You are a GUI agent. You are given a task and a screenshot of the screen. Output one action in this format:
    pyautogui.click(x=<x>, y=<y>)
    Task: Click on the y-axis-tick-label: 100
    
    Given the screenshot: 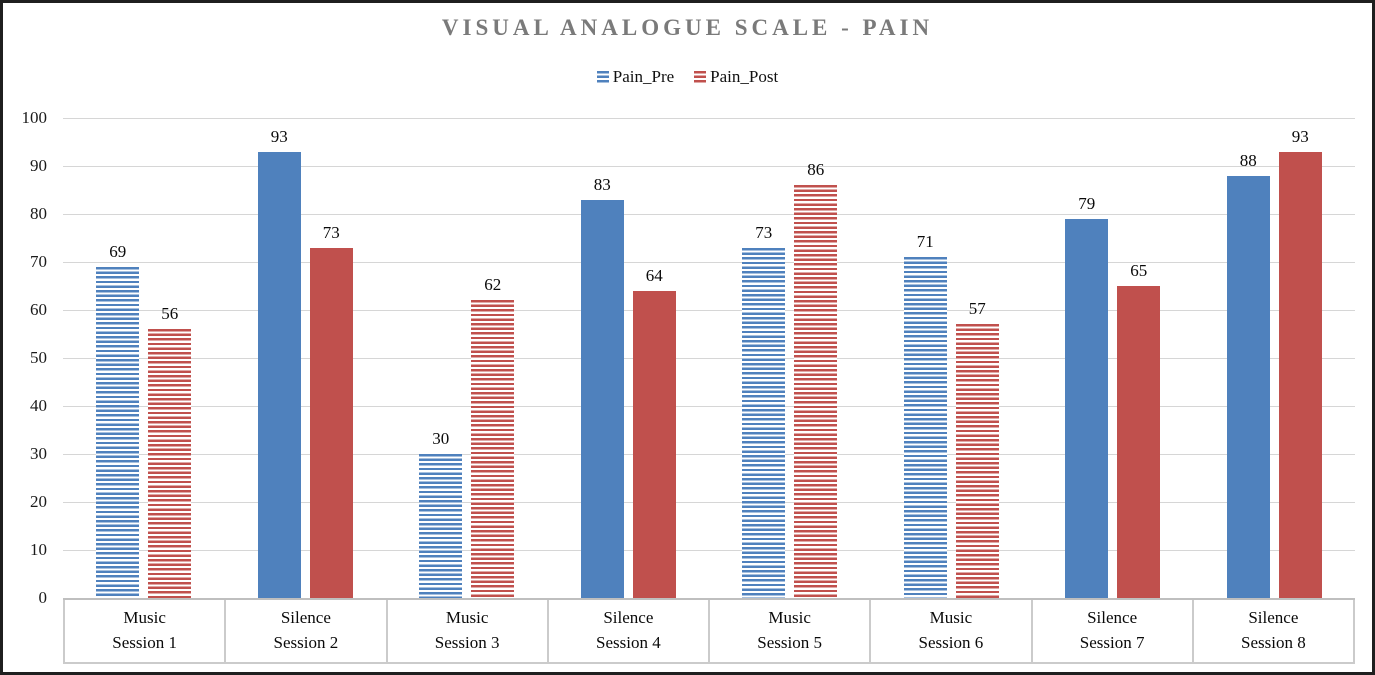 What is the action you would take?
    pyautogui.click(x=34, y=117)
    